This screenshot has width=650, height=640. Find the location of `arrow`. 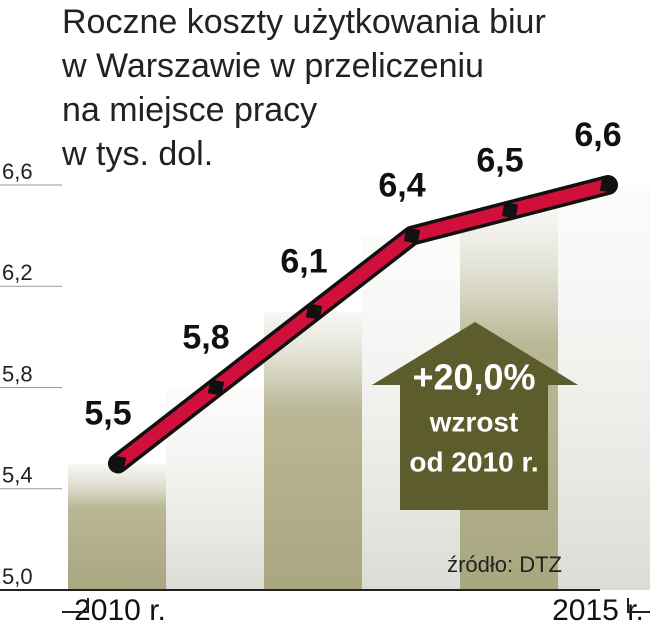

arrow is located at coordinates (475, 416).